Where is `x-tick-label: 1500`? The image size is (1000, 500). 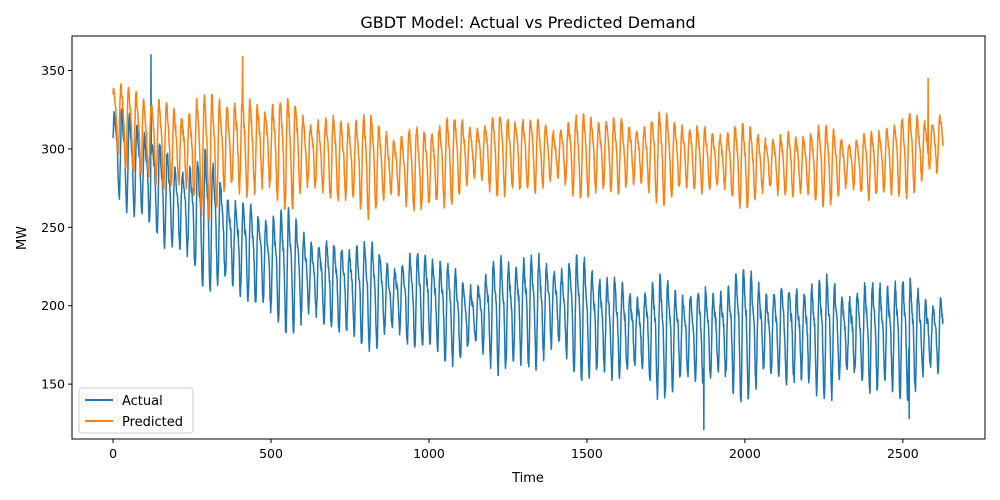
x-tick-label: 1500 is located at coordinates (587, 453).